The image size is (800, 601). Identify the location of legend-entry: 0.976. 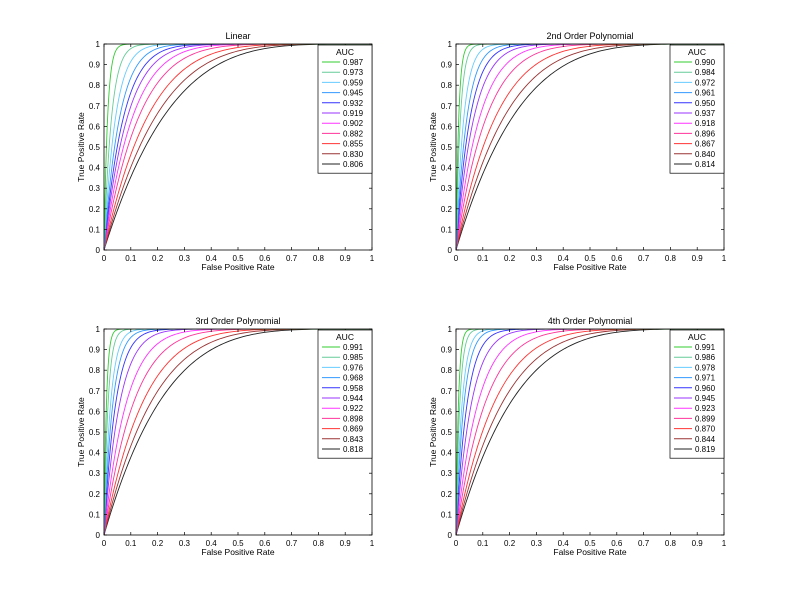
(353, 367).